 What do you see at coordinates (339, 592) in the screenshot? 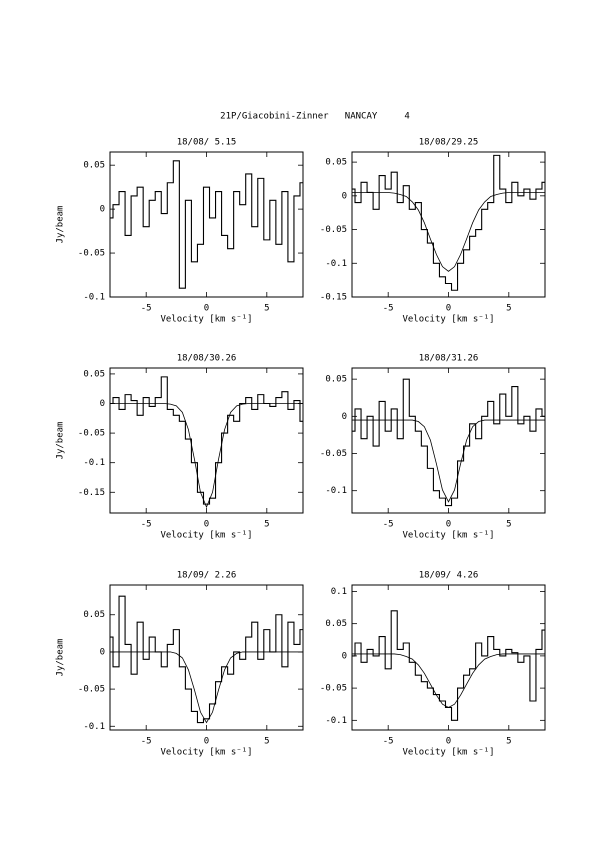
I see `y-tick-label: 0.1` at bounding box center [339, 592].